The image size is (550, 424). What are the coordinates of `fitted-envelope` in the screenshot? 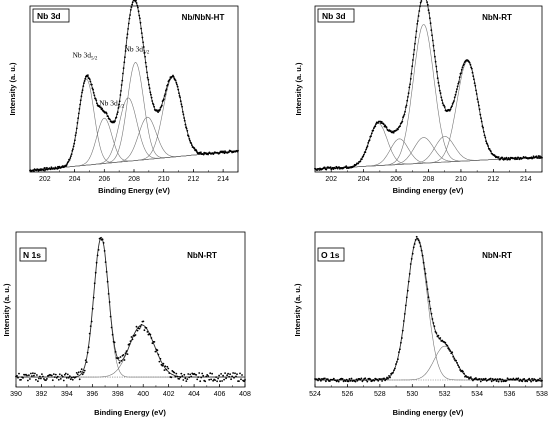 It's located at (428, 309).